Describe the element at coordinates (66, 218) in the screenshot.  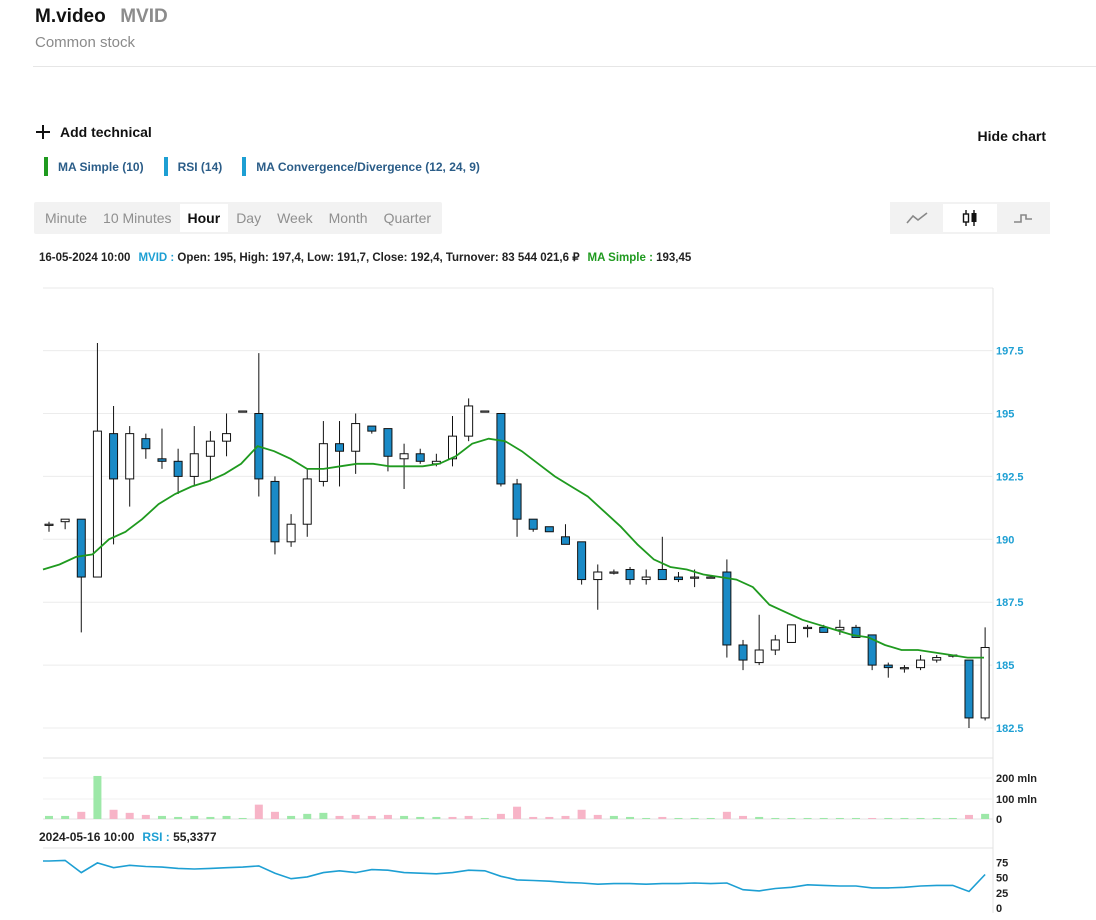
I see `period-minute: Minute` at that location.